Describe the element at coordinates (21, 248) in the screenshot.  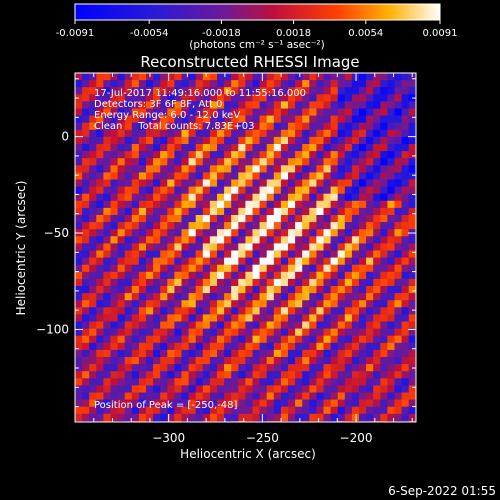
I see `y-axis-label: Heliocentric Y (arcsec)` at that location.